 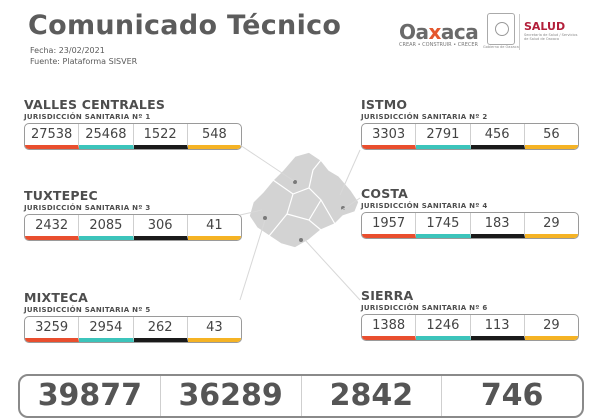 I want to click on stat-value: 1522, so click(x=160, y=136).